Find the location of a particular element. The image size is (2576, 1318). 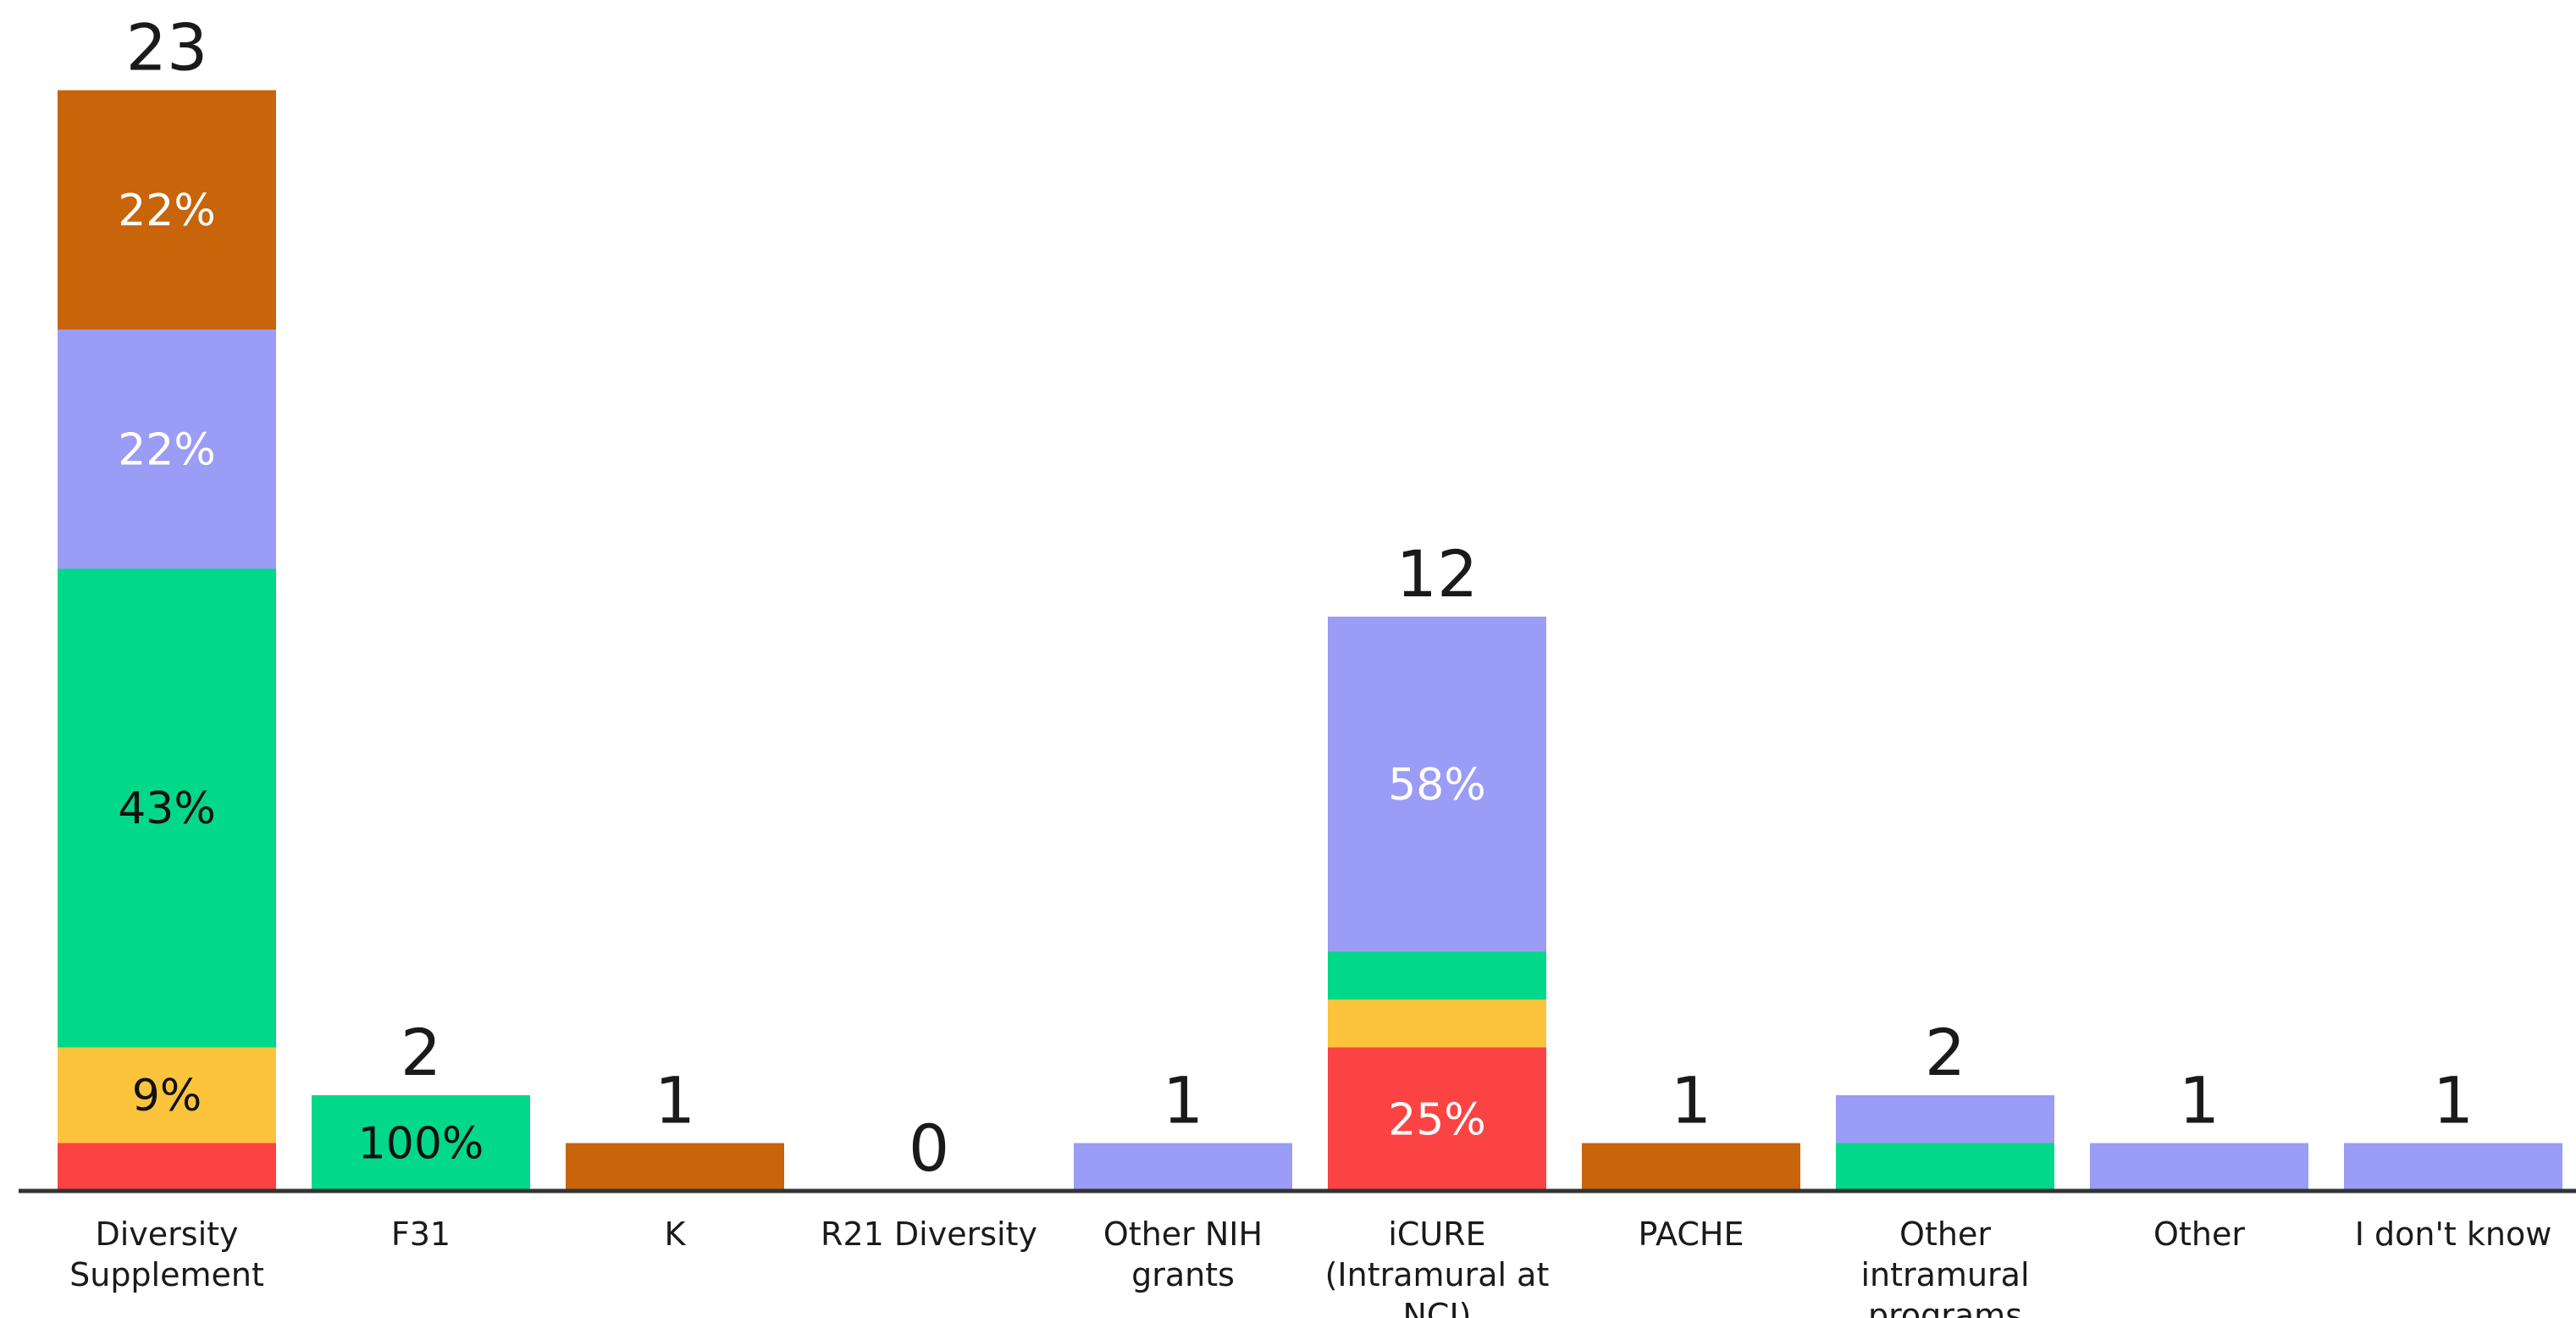

bar-total-label-9: 1 is located at coordinates (2453, 1100).